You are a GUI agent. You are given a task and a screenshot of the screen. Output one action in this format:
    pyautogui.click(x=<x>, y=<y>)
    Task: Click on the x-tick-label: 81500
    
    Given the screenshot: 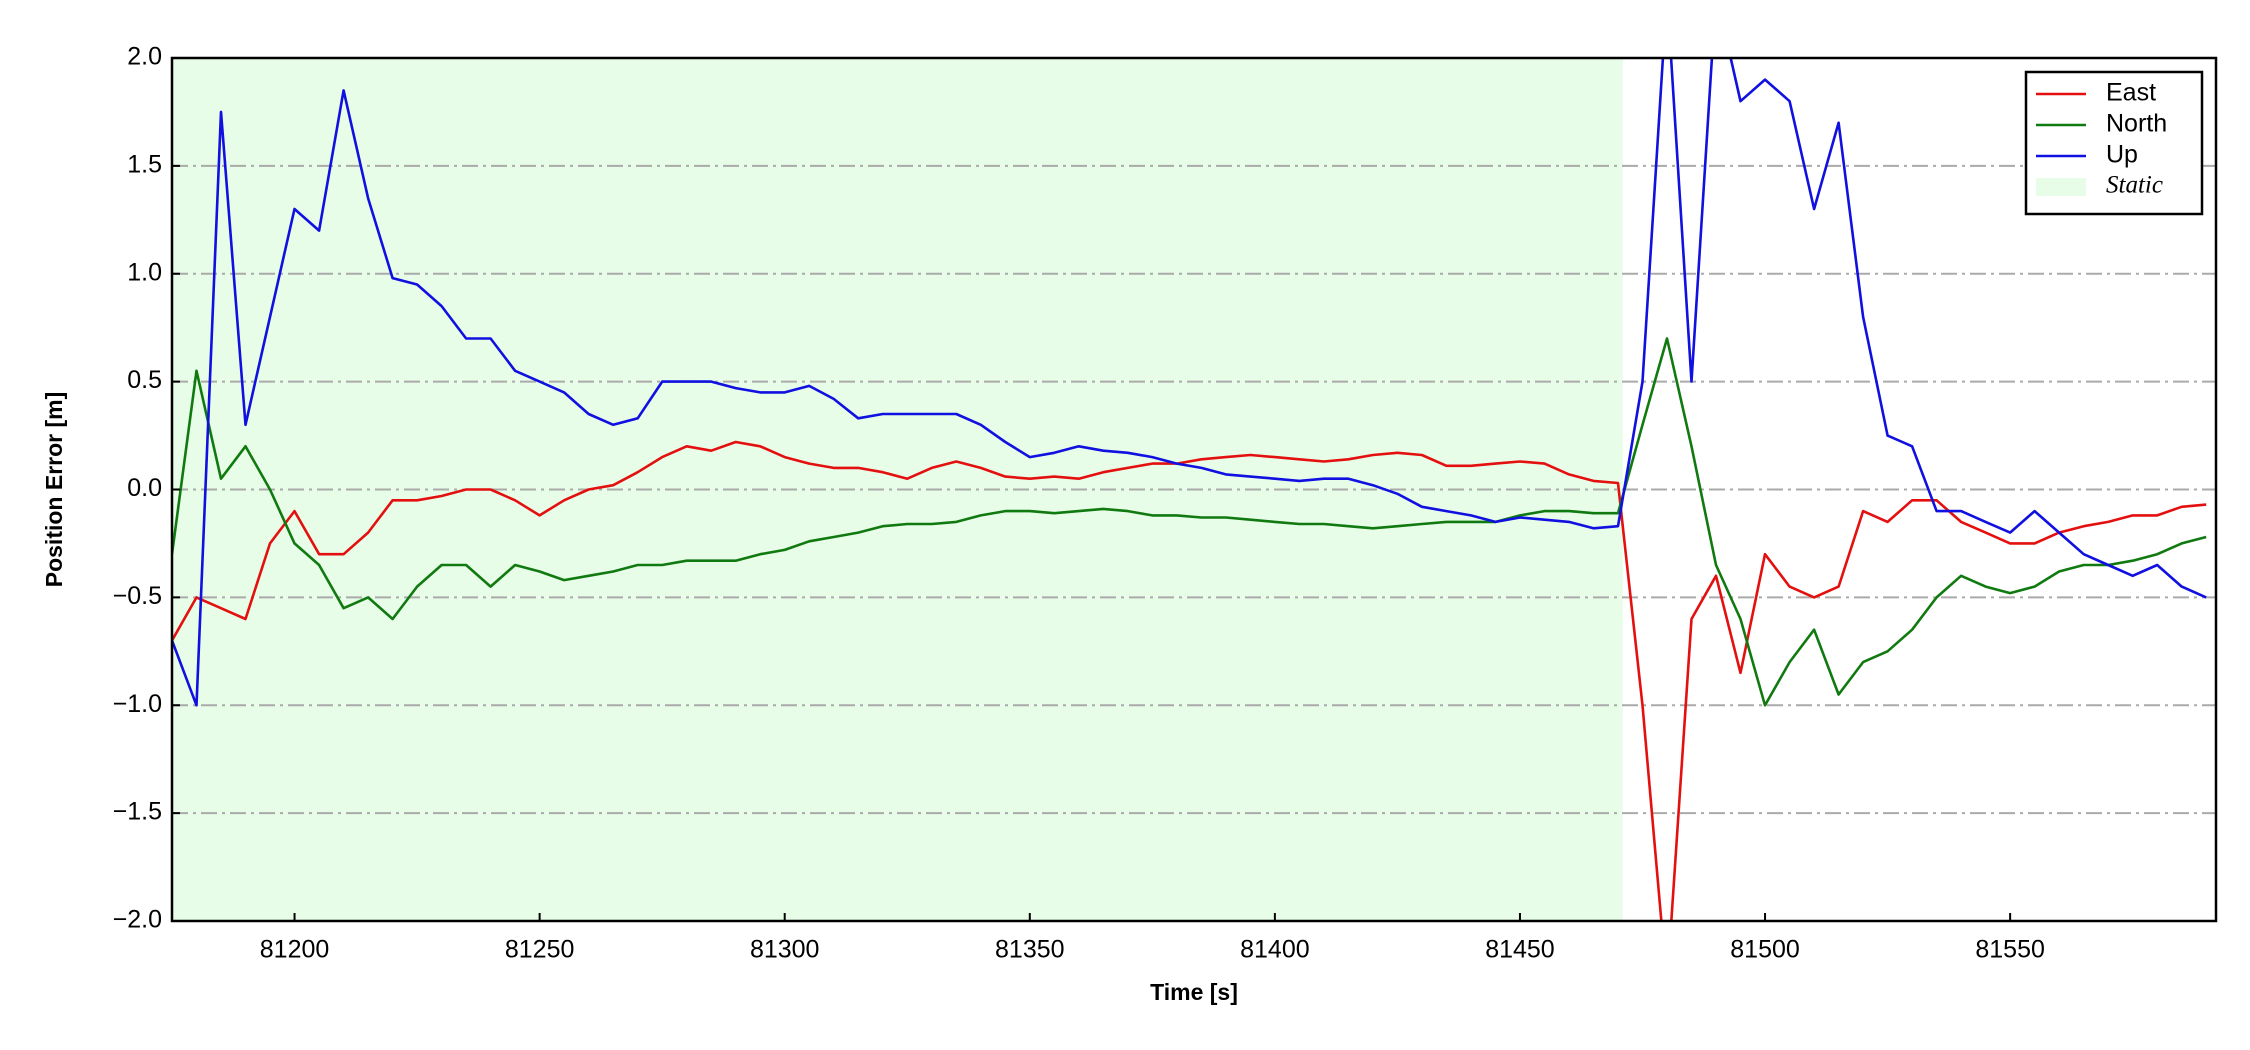 What is the action you would take?
    pyautogui.click(x=1765, y=950)
    